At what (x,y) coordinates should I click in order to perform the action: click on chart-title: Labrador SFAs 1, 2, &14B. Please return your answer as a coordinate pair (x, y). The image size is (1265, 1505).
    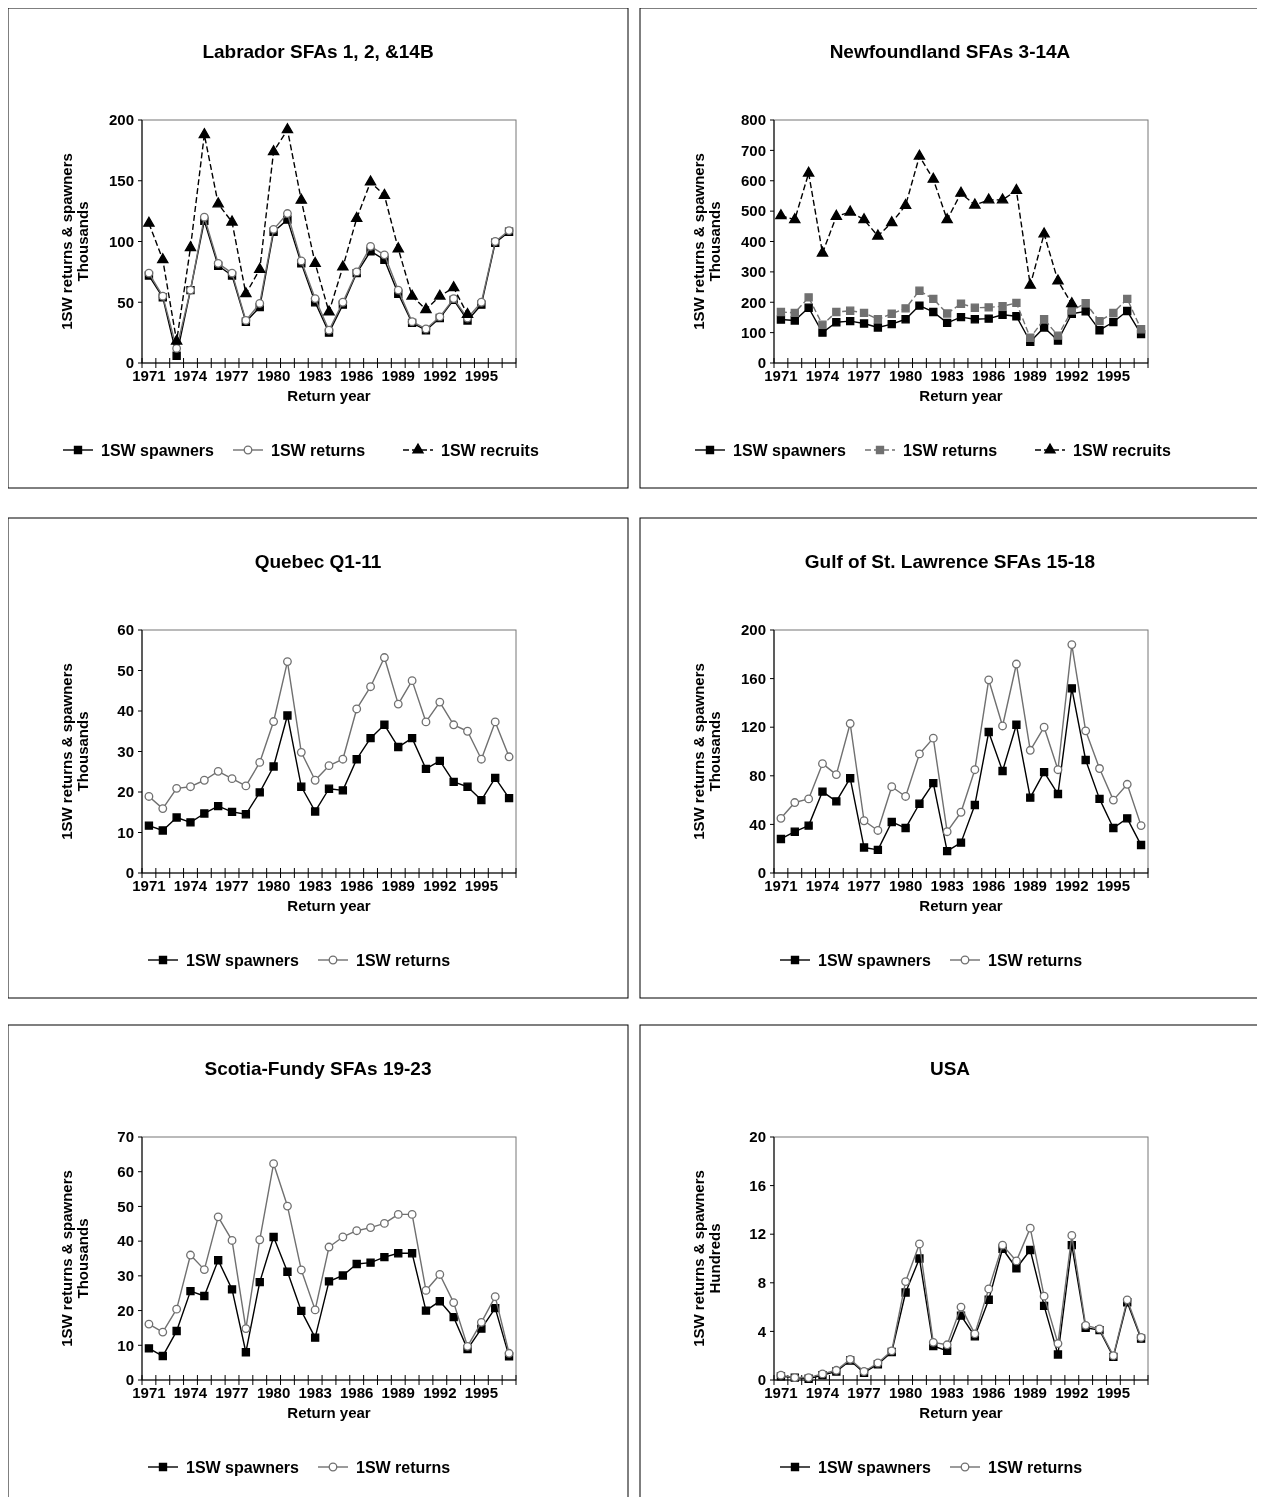
    Looking at the image, I should click on (318, 51).